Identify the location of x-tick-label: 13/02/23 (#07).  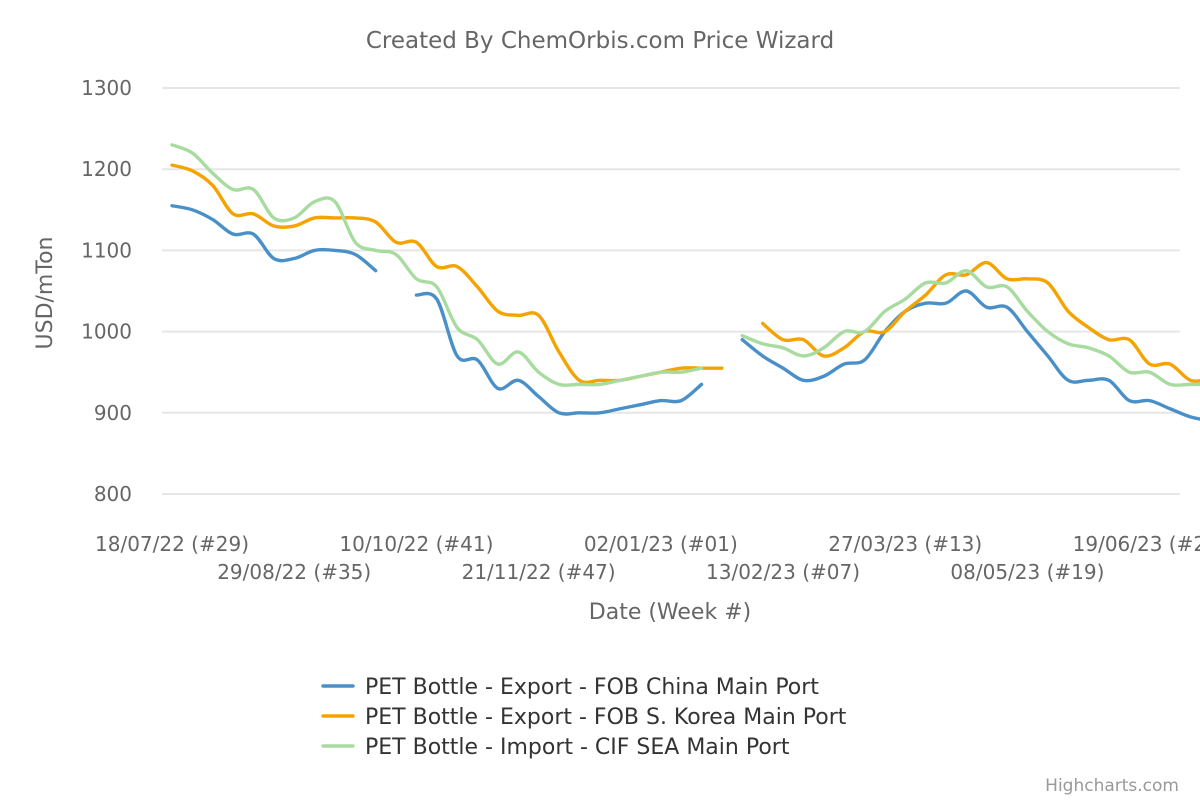
(783, 572).